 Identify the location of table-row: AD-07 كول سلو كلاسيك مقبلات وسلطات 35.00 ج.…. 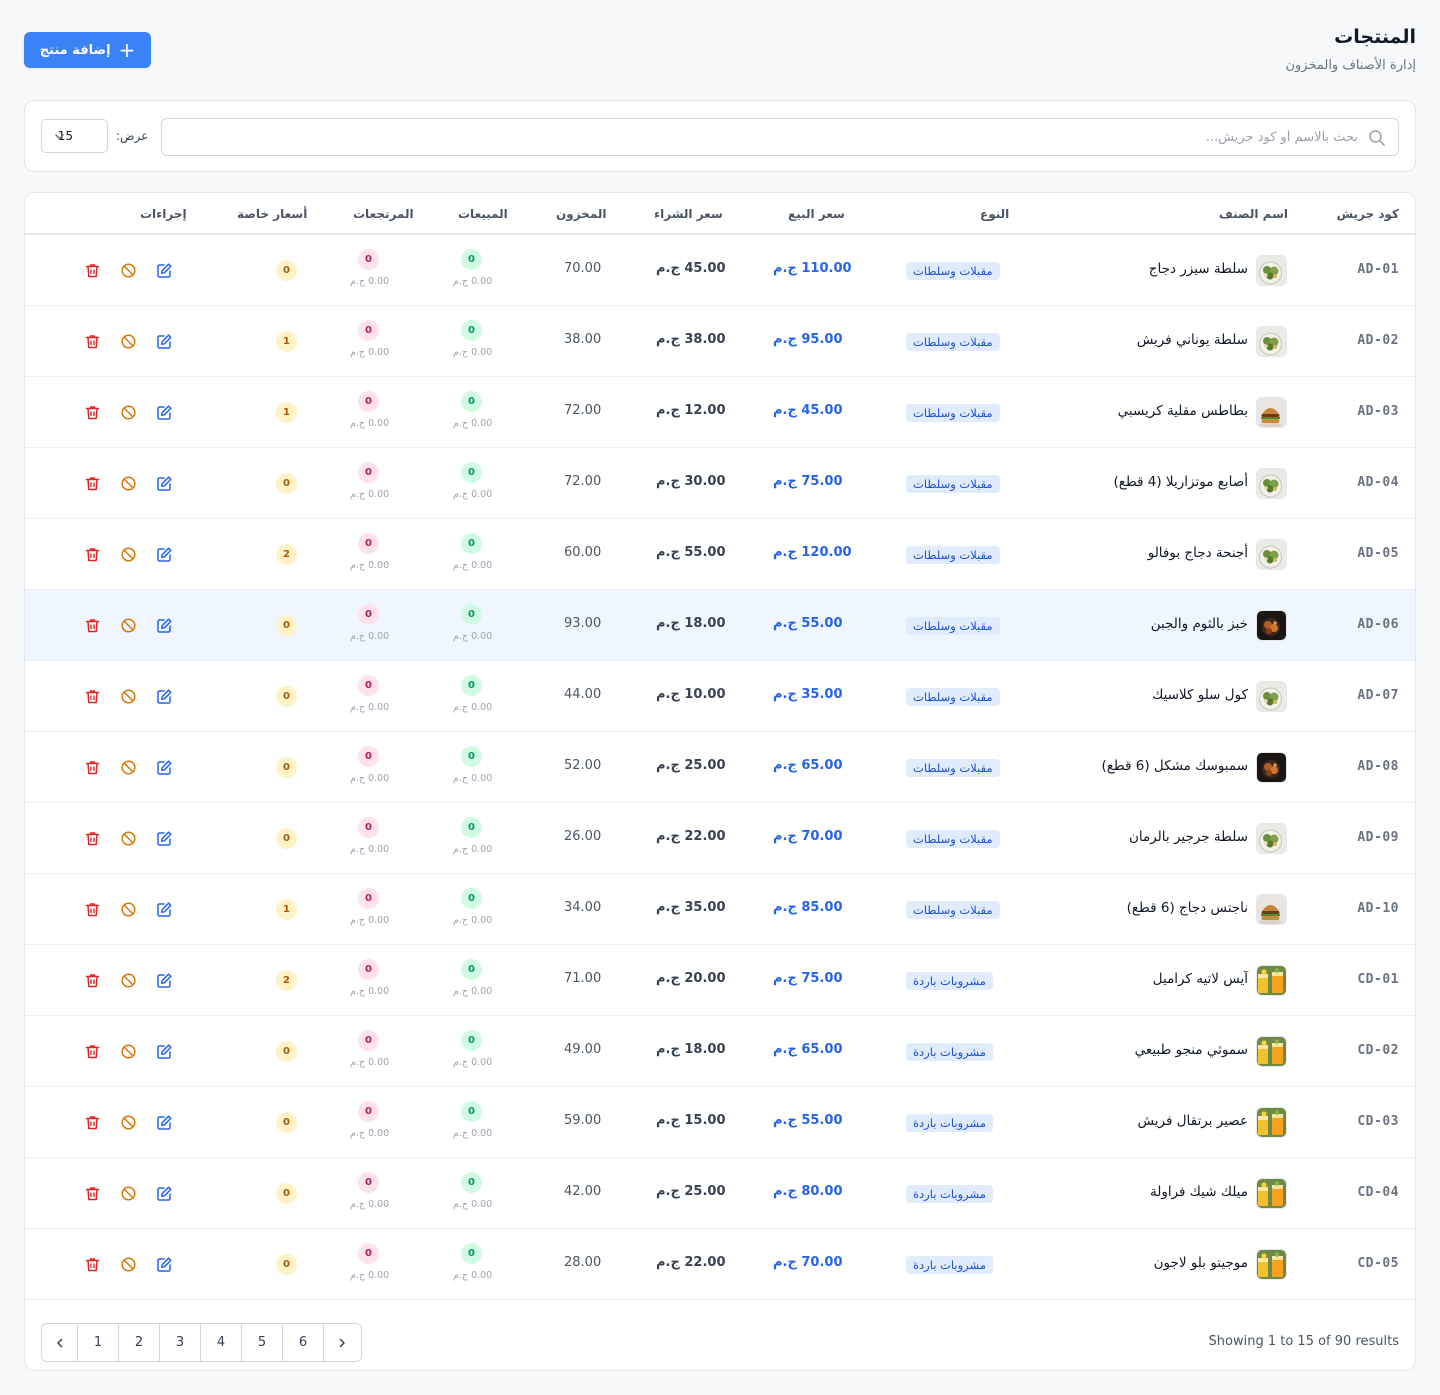
(720, 696).